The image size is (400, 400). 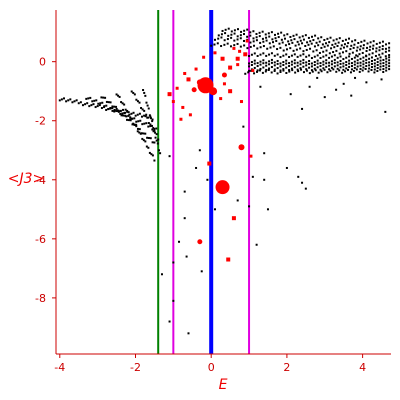 What do you see at coordinates (223, 385) in the screenshot?
I see `x-axis-title: E` at bounding box center [223, 385].